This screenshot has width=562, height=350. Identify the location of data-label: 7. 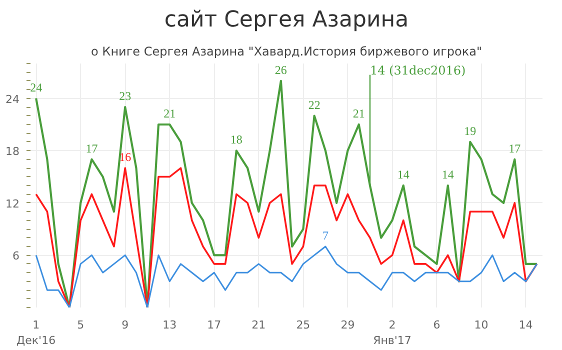
(325, 235).